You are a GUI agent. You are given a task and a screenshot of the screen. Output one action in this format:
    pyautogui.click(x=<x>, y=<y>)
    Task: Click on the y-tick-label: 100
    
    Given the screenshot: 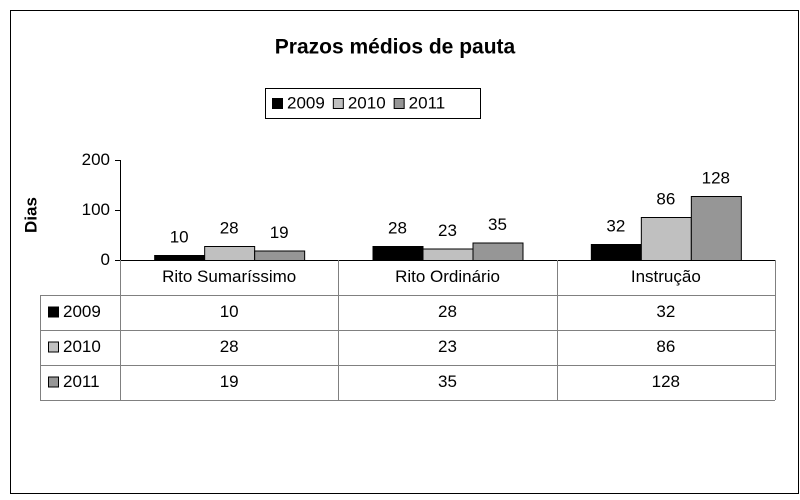 What is the action you would take?
    pyautogui.click(x=96, y=209)
    